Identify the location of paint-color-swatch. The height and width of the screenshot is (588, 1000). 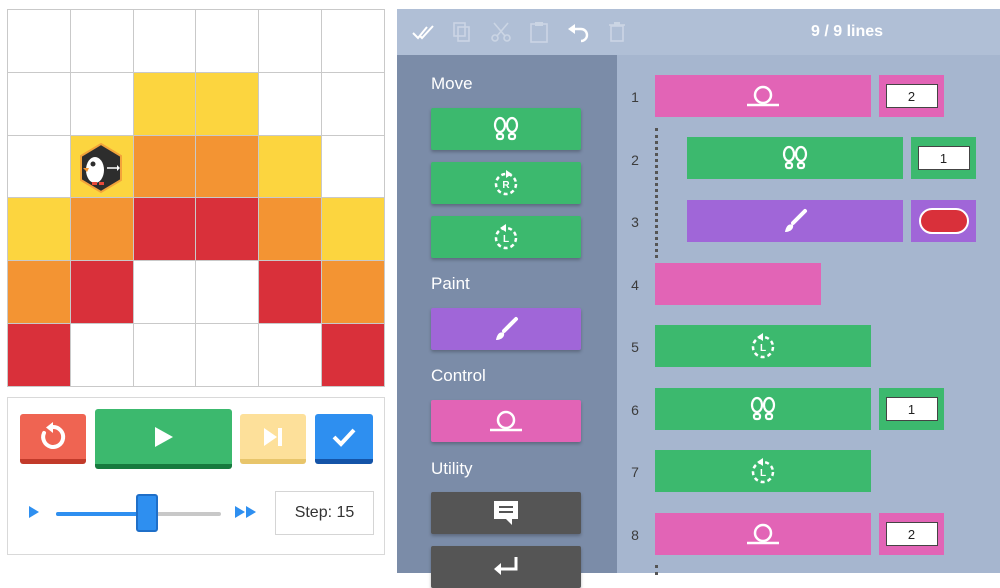
(943, 221).